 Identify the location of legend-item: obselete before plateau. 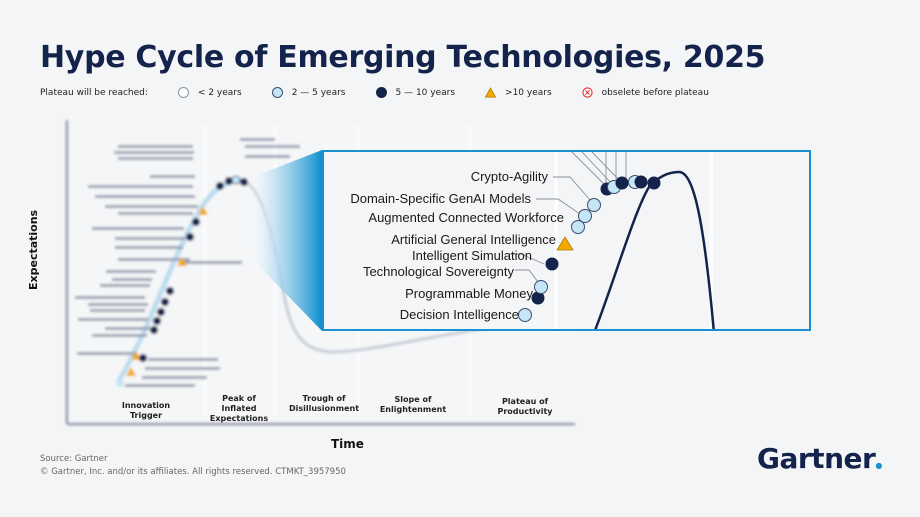
(645, 92).